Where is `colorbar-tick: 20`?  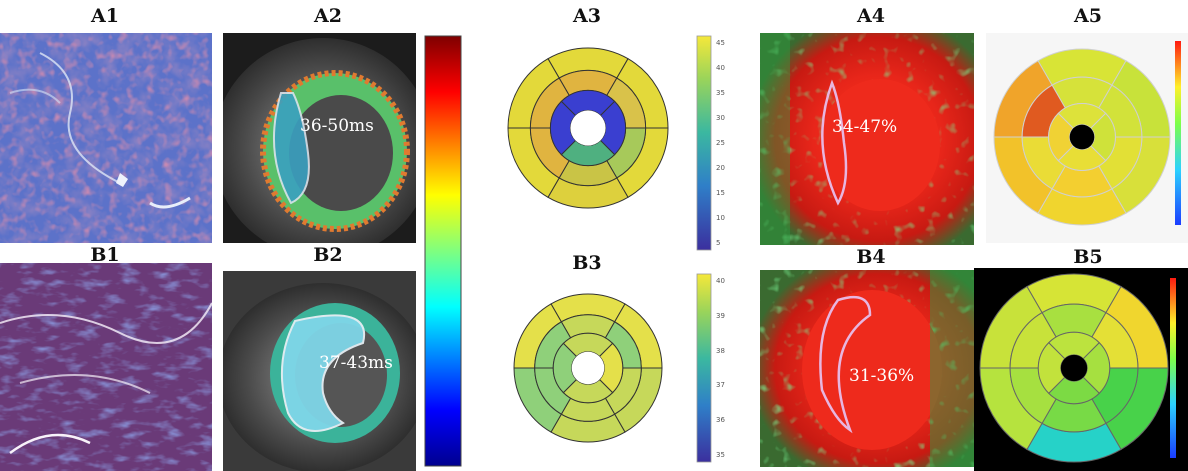 colorbar-tick: 20 is located at coordinates (720, 168).